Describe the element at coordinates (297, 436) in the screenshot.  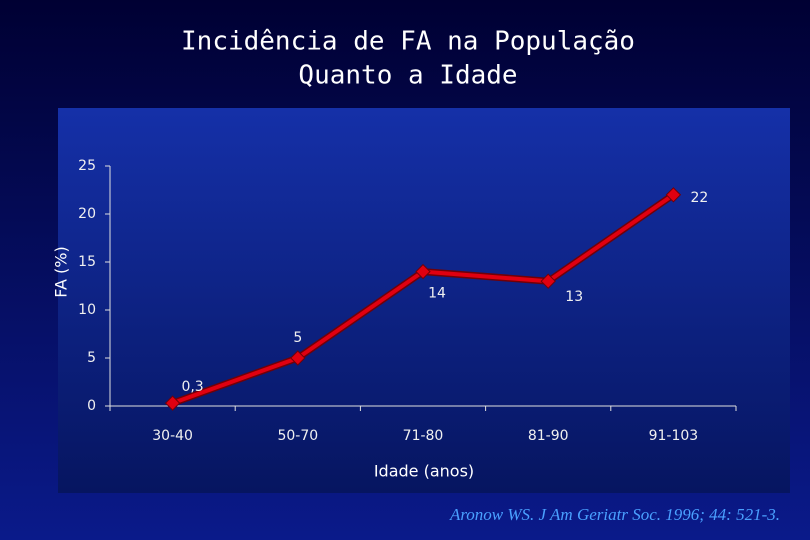
I see `x-tick-label: 50-70` at that location.